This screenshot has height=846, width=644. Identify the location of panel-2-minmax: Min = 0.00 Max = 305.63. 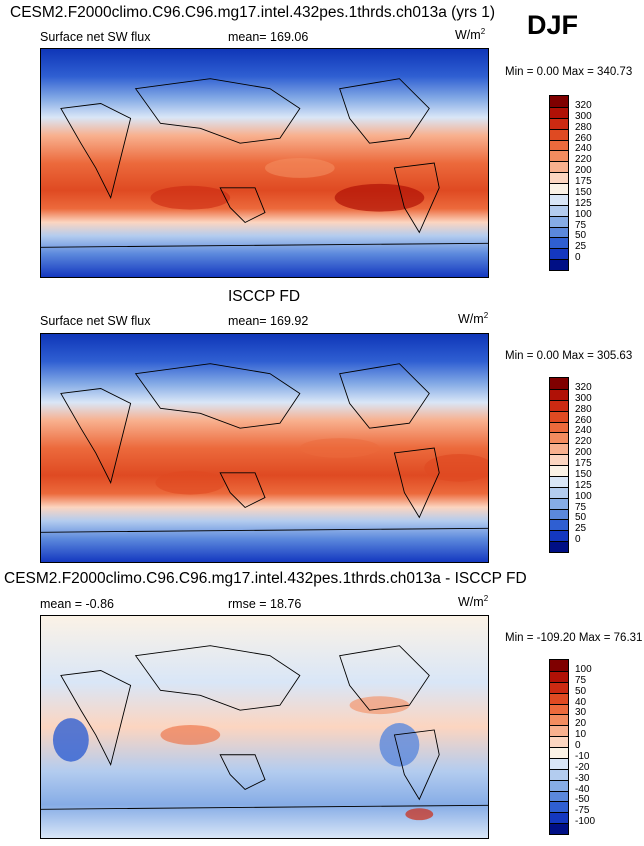
(569, 356).